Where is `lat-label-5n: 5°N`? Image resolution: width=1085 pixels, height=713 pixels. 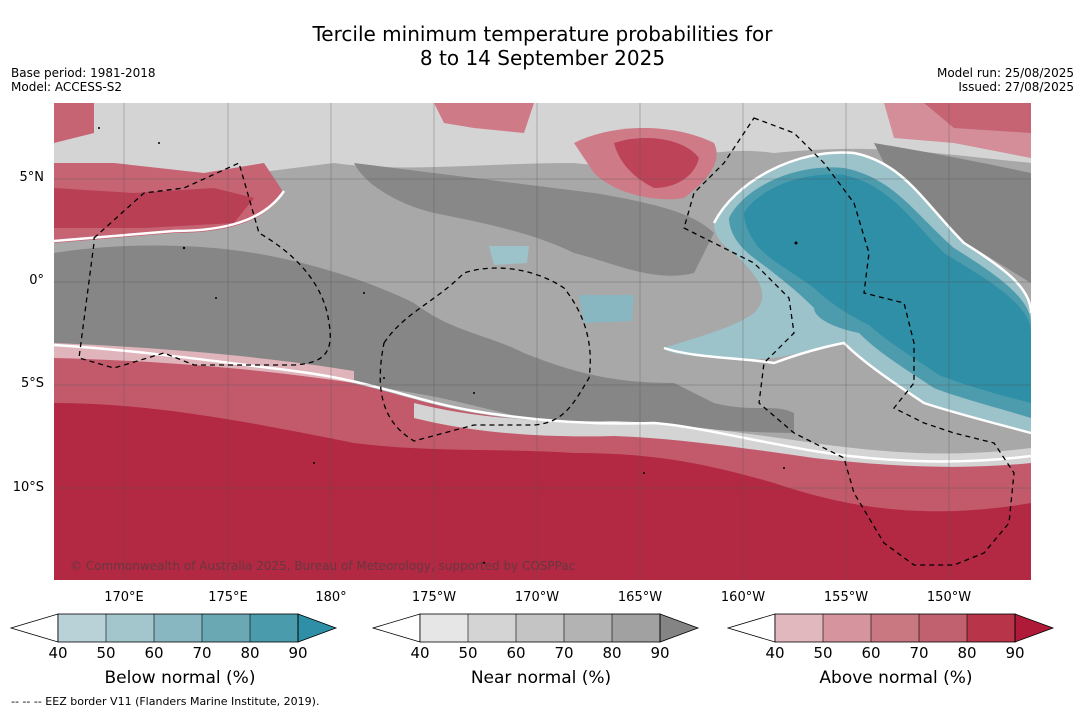
lat-label-5n: 5°N is located at coordinates (32, 177).